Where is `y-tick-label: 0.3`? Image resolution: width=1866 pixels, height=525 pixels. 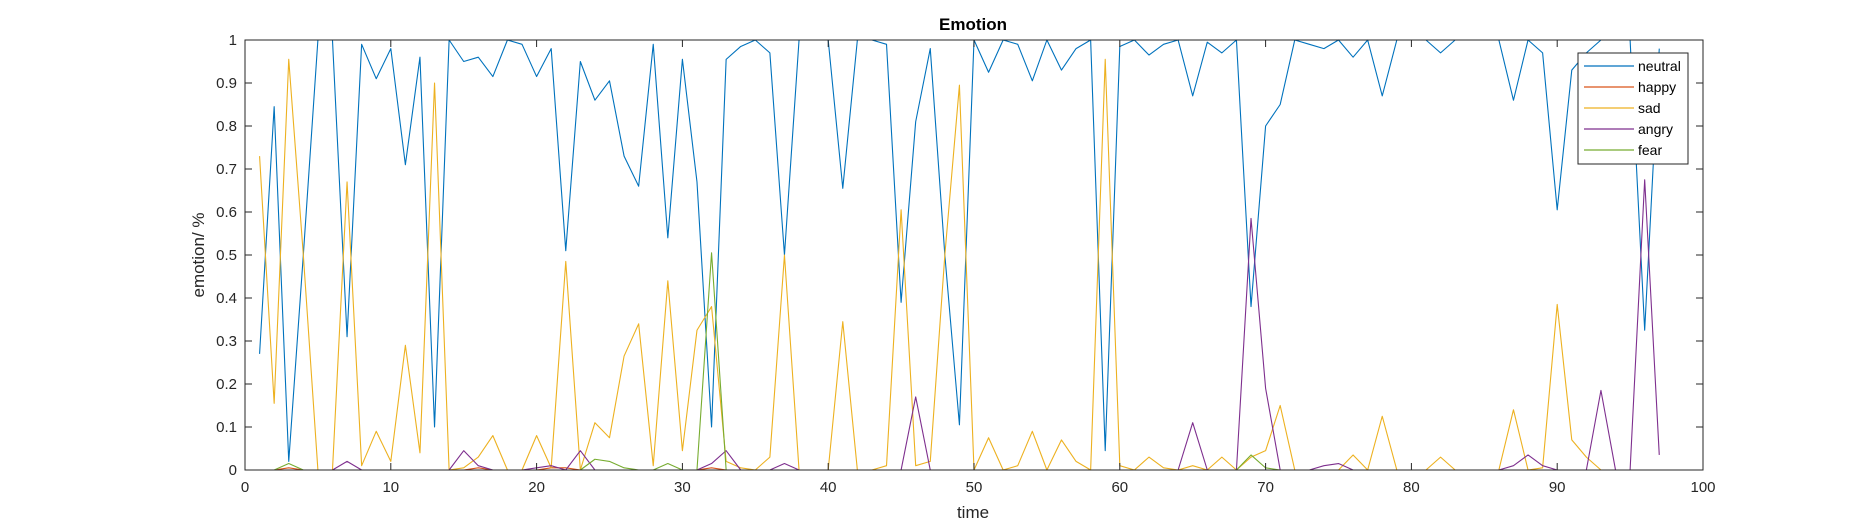
y-tick-label: 0.3 is located at coordinates (226, 341).